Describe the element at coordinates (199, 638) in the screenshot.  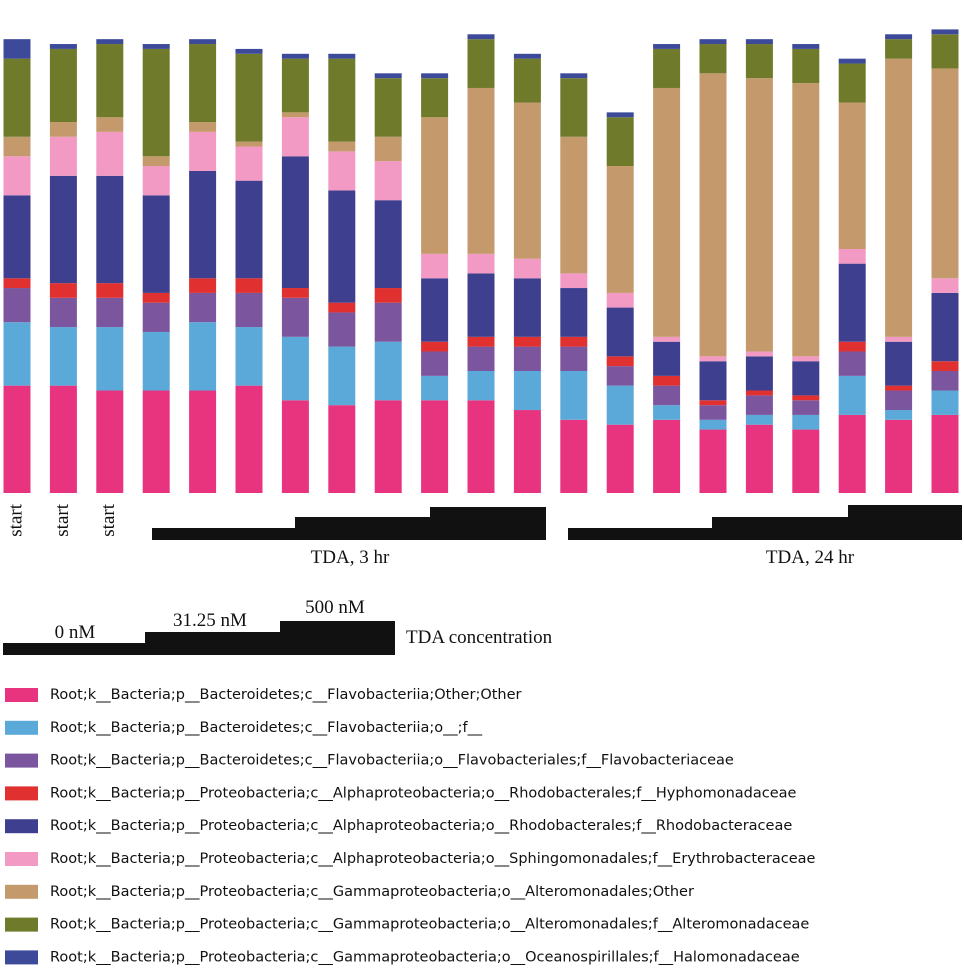
I see `step-concentration` at that location.